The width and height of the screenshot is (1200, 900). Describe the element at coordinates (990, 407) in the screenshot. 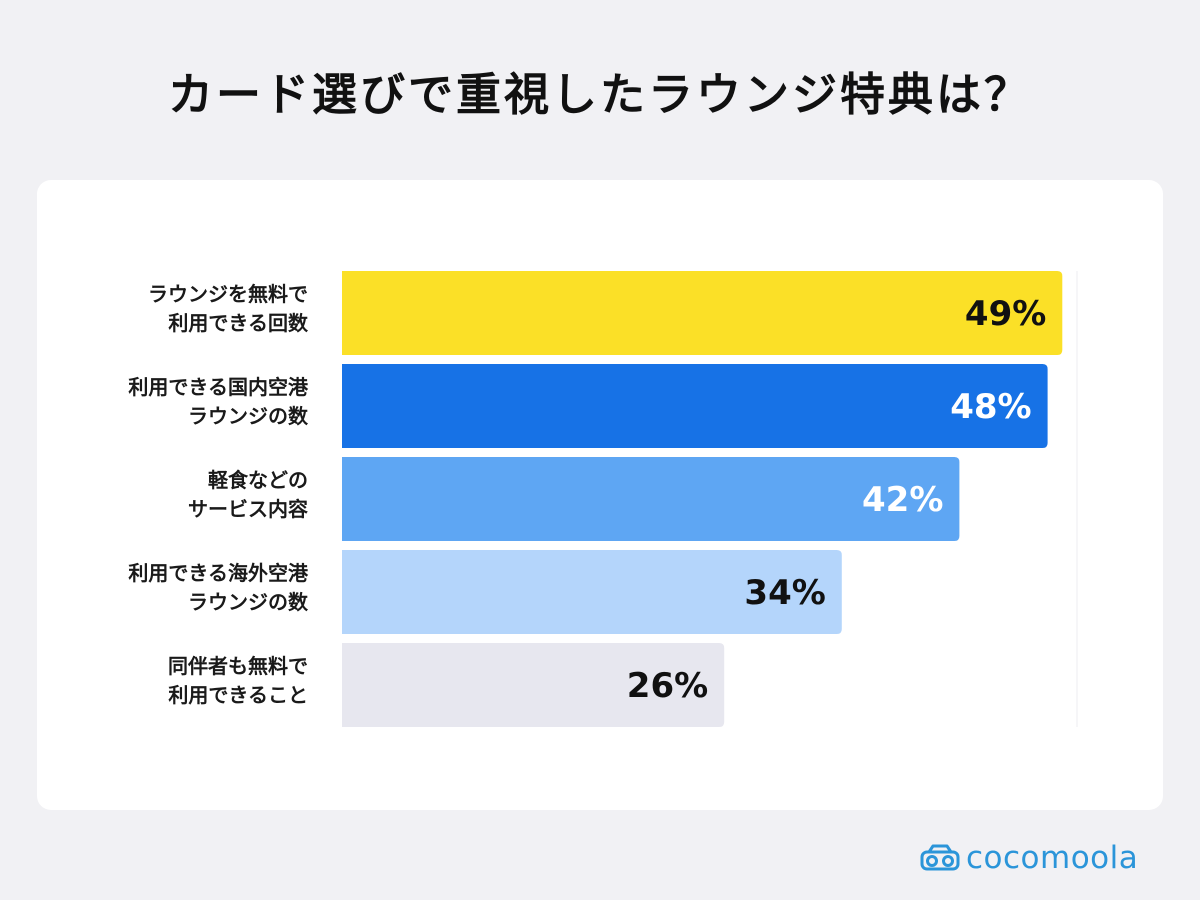

I see `bar-value-label: 48%` at that location.